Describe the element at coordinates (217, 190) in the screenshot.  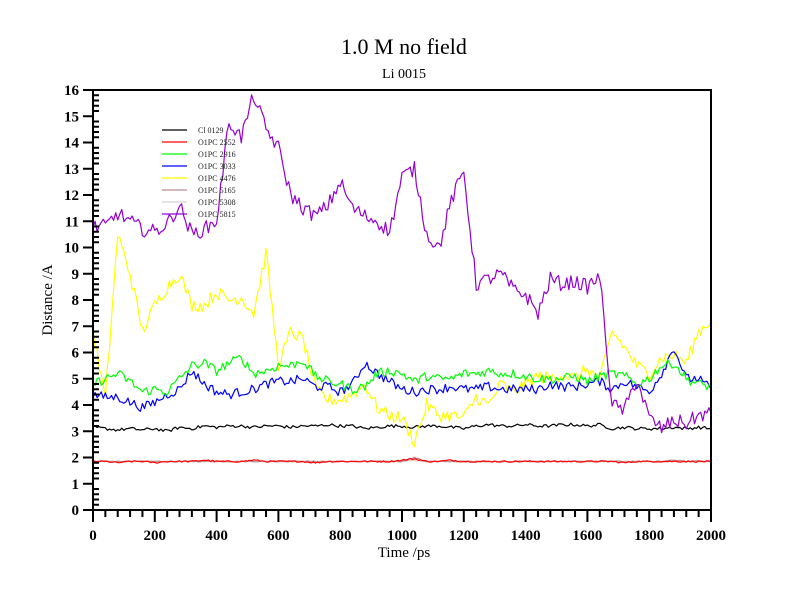
I see `legend-label: O1PC 5165` at that location.